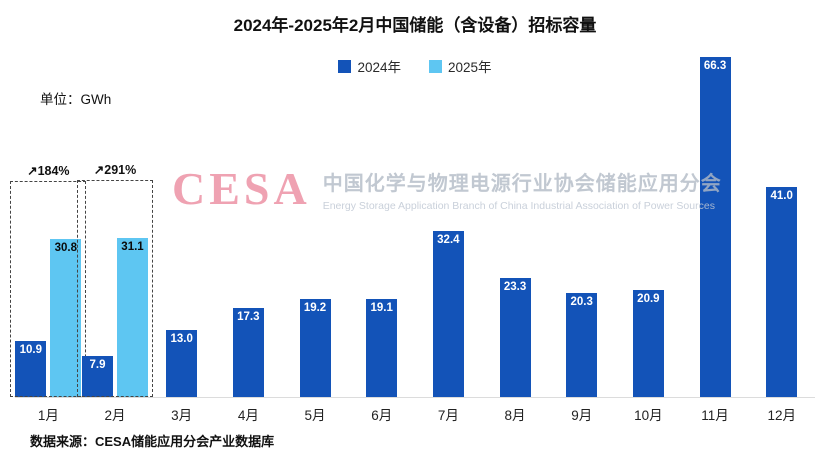  What do you see at coordinates (31, 369) in the screenshot?
I see `bar-series-0-month-1: 10.9` at bounding box center [31, 369].